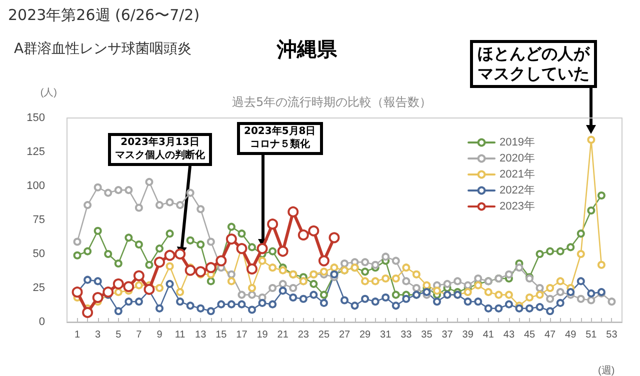 The width and height of the screenshot is (640, 376). Describe the element at coordinates (35, 186) in the screenshot. I see `y-tick-label: 100` at that location.